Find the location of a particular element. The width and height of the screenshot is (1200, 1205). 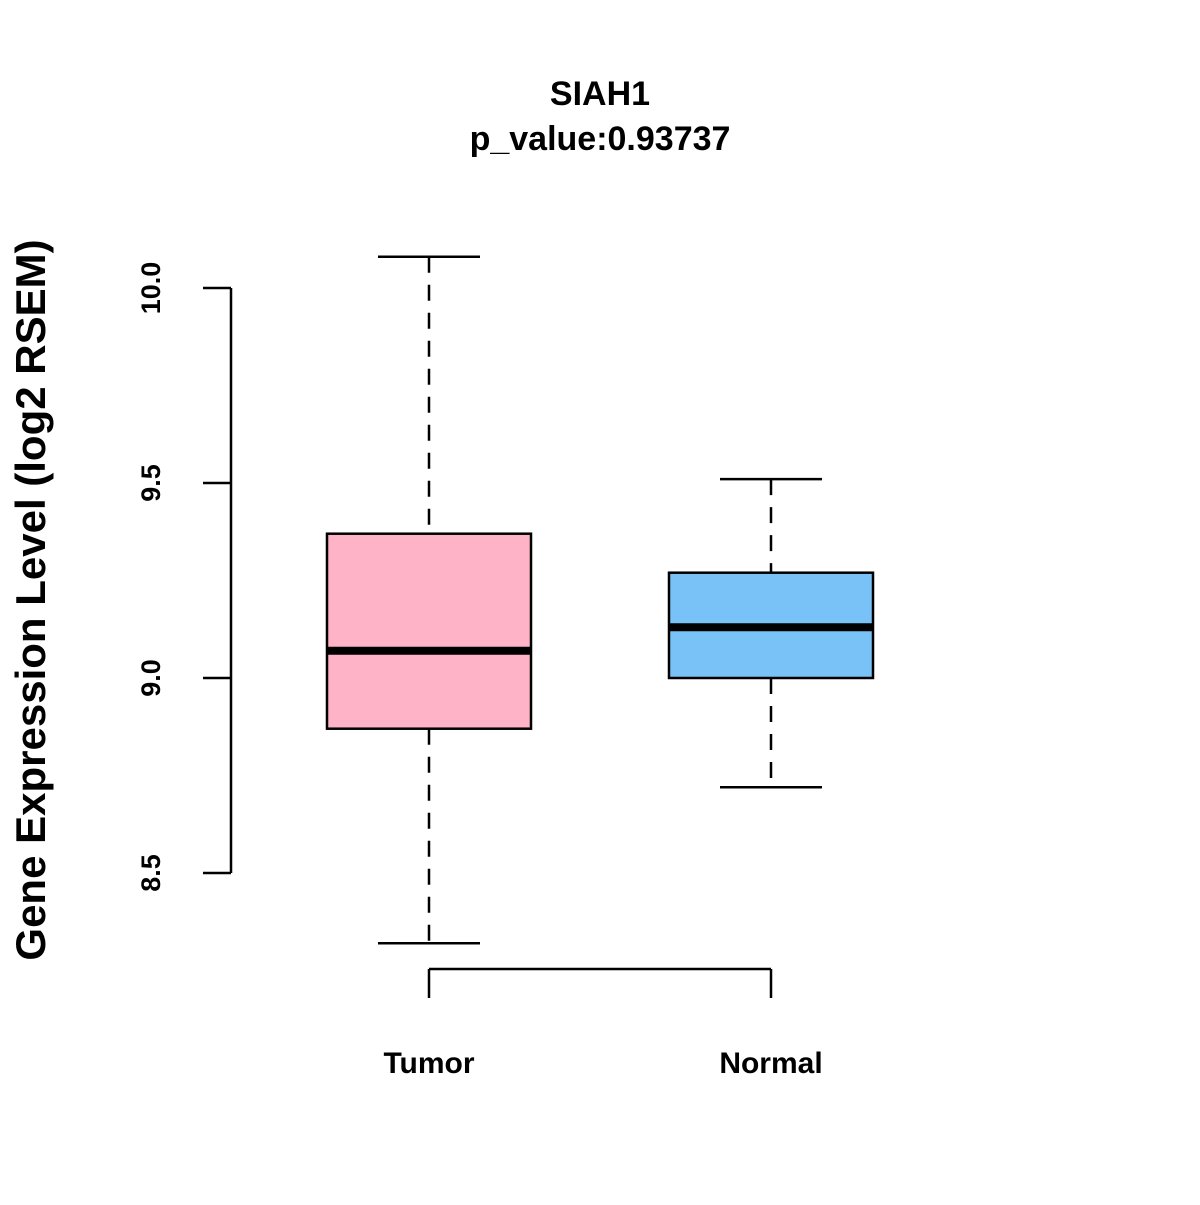

chart-subtitle: p_value:0.93737 is located at coordinates (600, 139).